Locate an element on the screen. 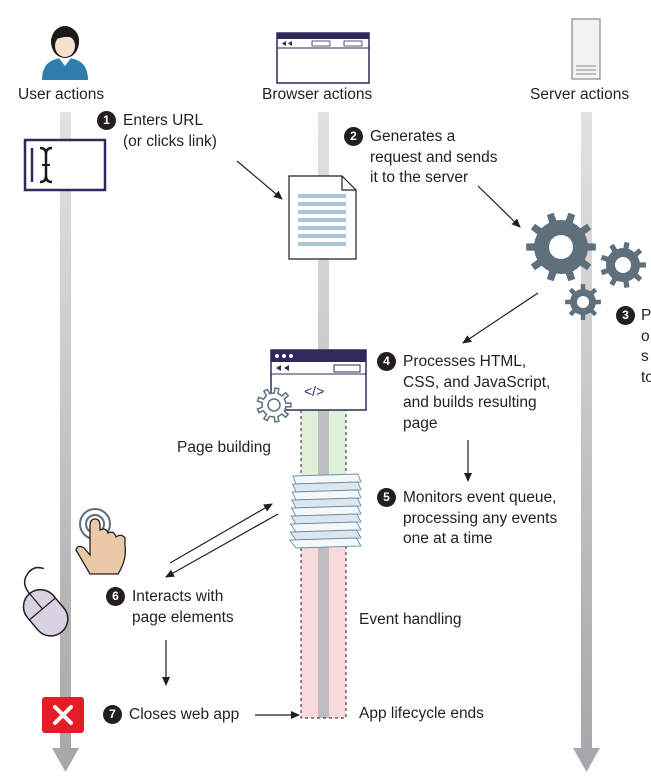 This screenshot has width=651, height=779. arrow-interact-to-queue is located at coordinates (221, 533).